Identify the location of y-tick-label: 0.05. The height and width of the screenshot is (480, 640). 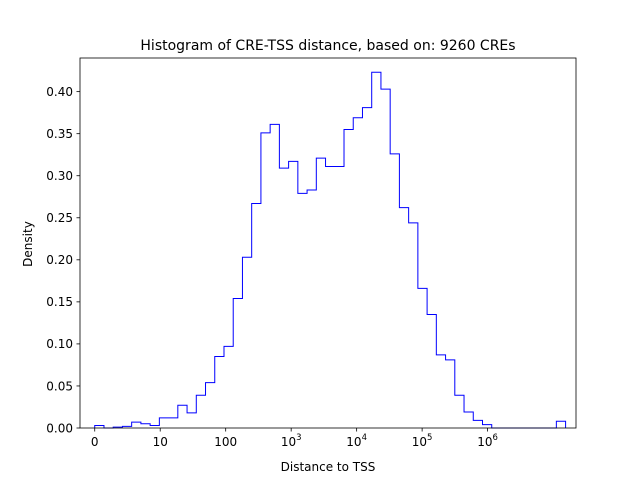
(59, 386).